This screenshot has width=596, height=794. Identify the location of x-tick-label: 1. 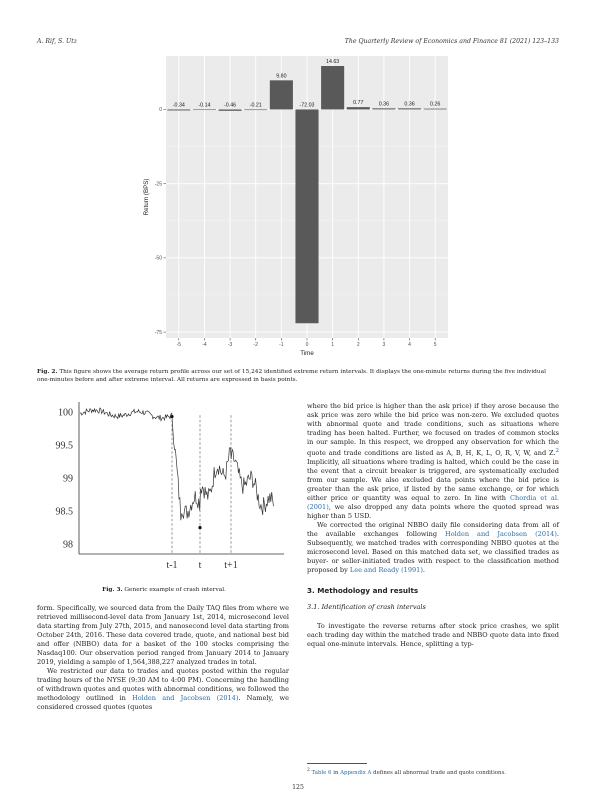
(332, 345).